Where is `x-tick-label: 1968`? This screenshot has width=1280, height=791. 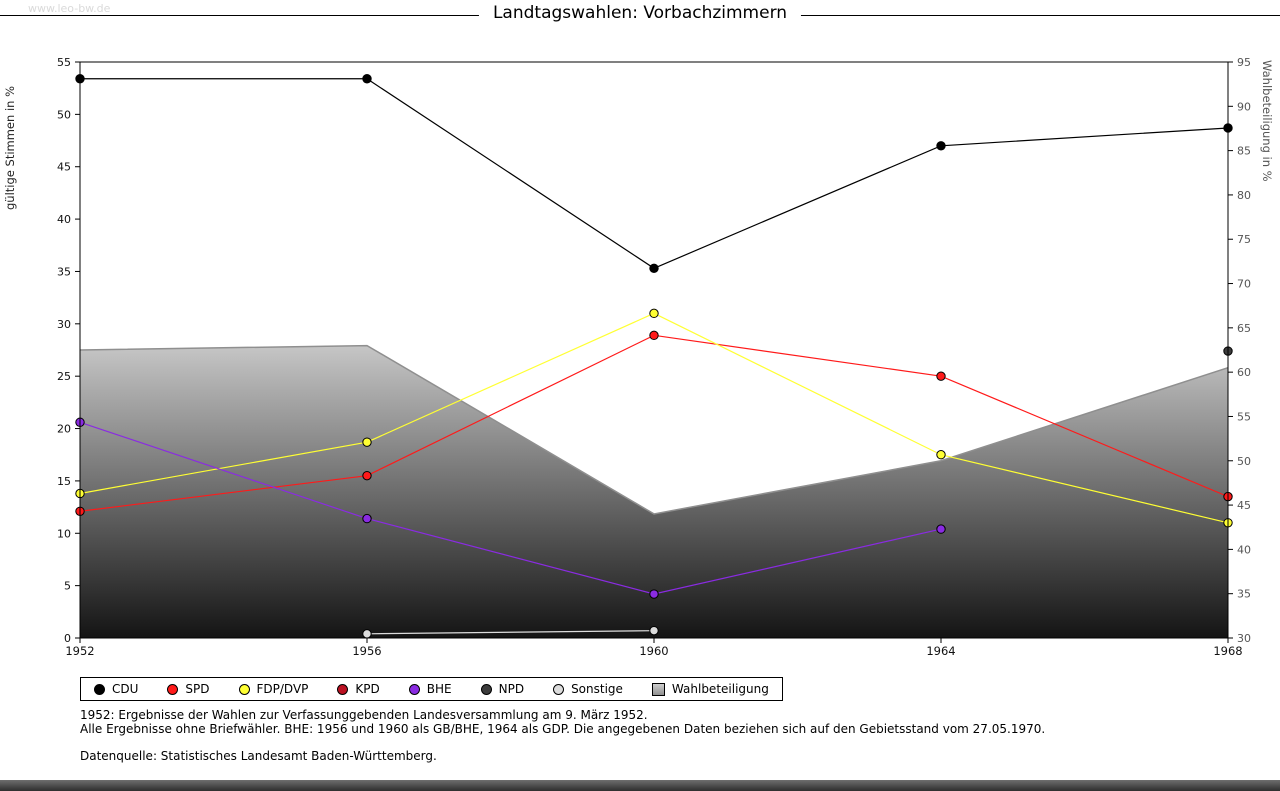
x-tick-label: 1968 is located at coordinates (1227, 651).